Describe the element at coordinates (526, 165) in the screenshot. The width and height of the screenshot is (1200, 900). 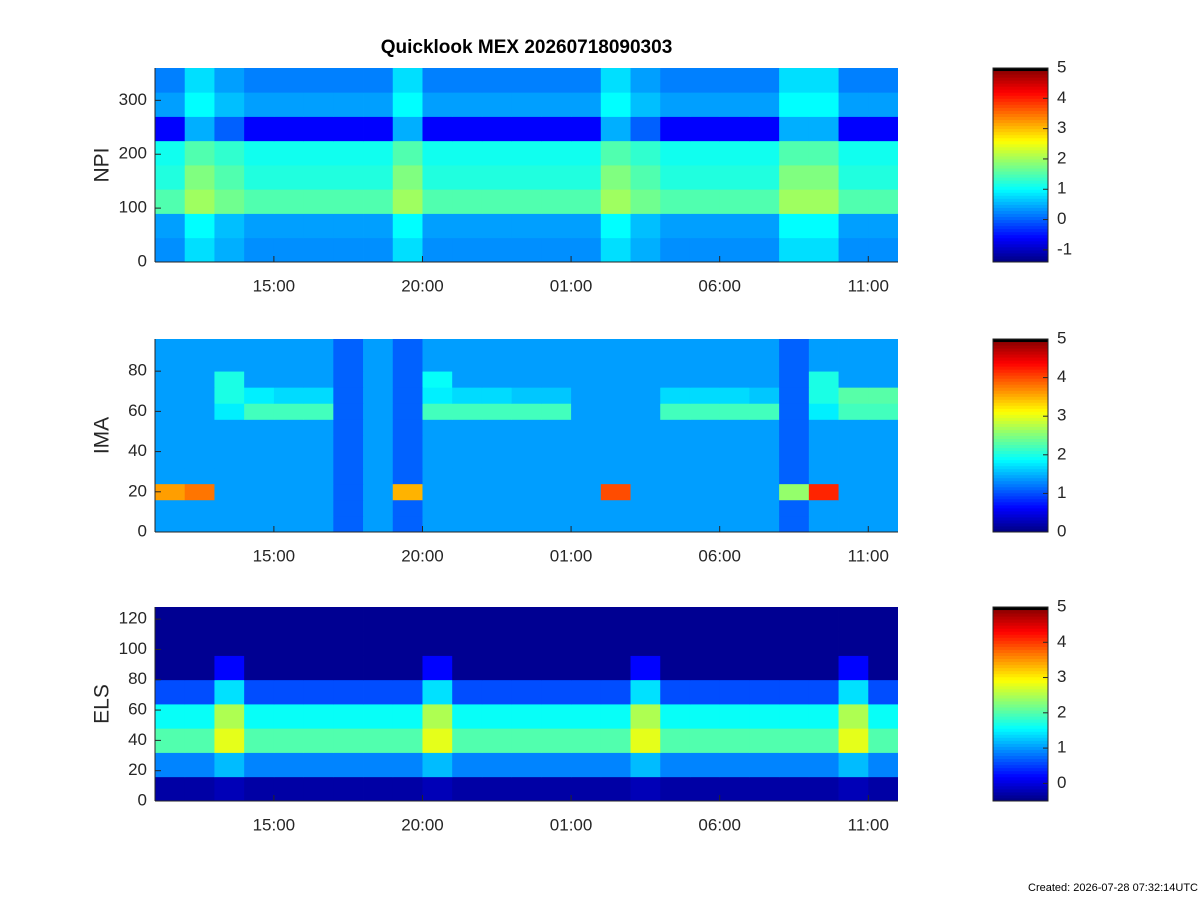
I see `cells` at that location.